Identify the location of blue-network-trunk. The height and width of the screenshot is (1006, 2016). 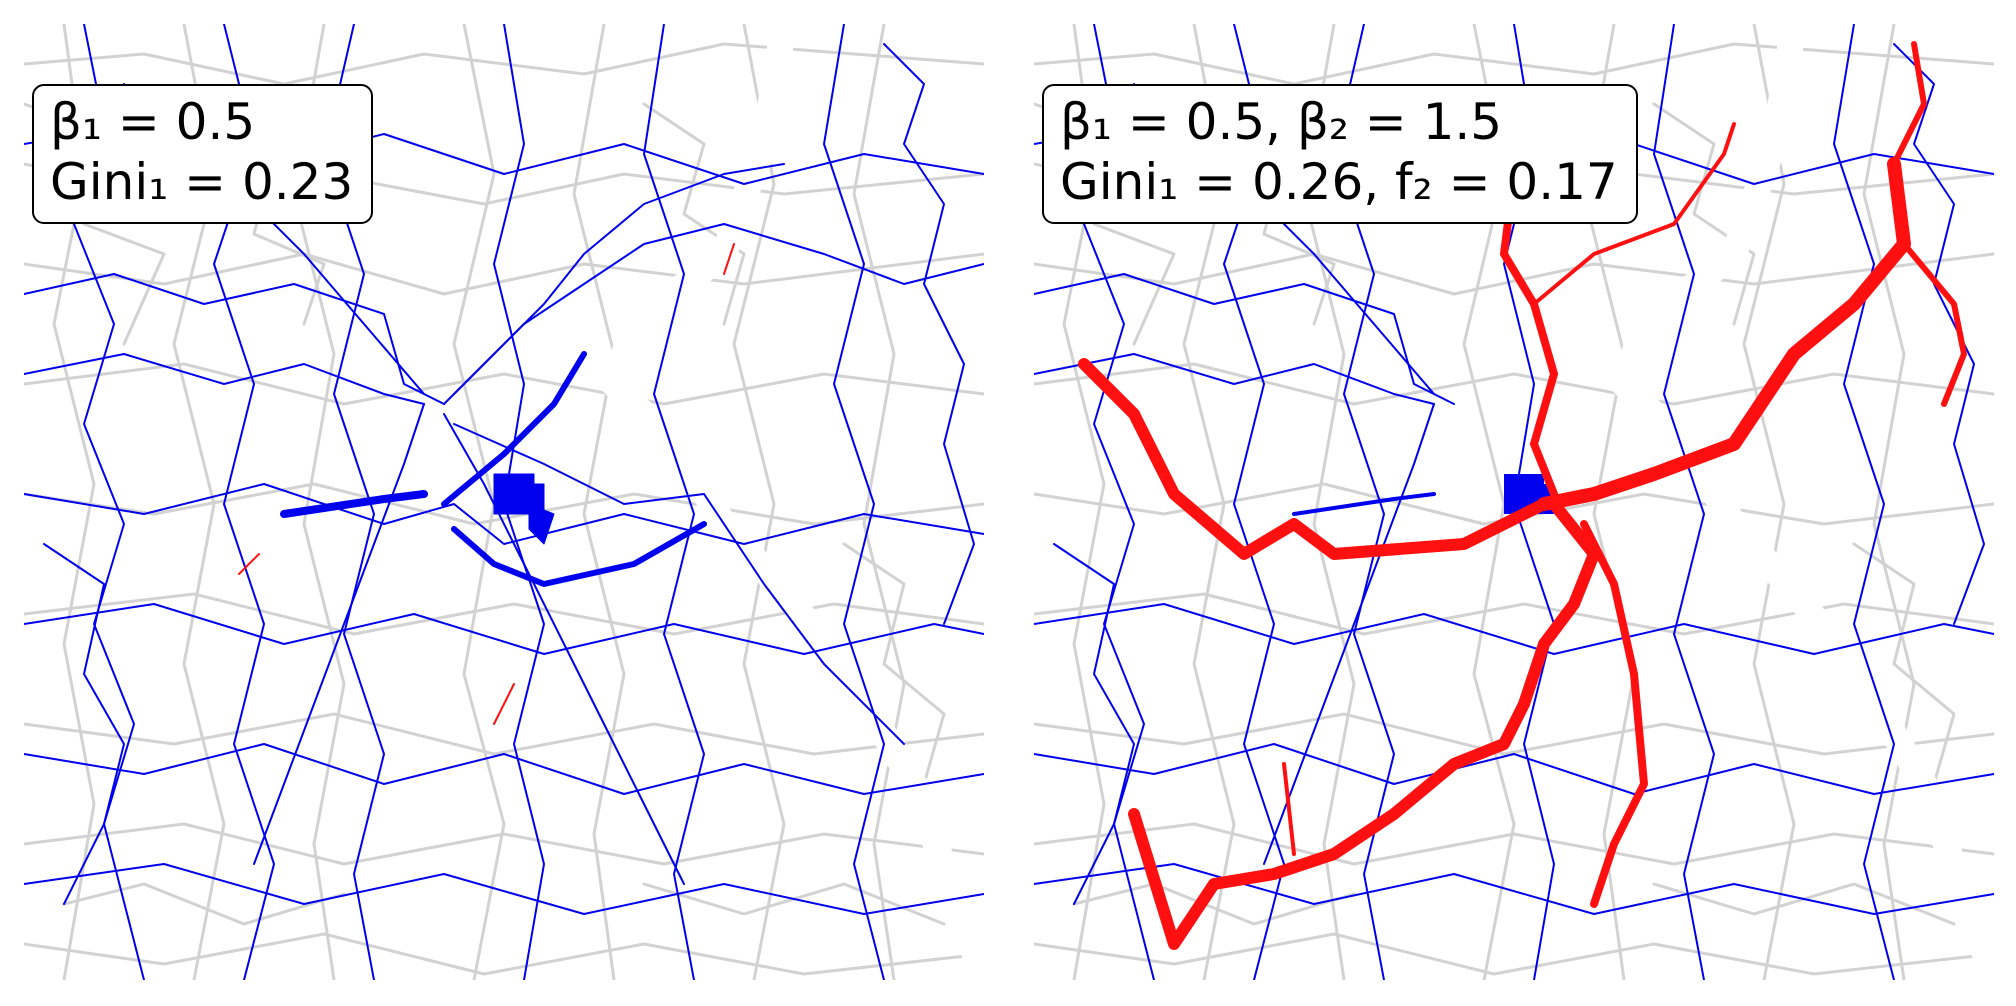
(493, 469).